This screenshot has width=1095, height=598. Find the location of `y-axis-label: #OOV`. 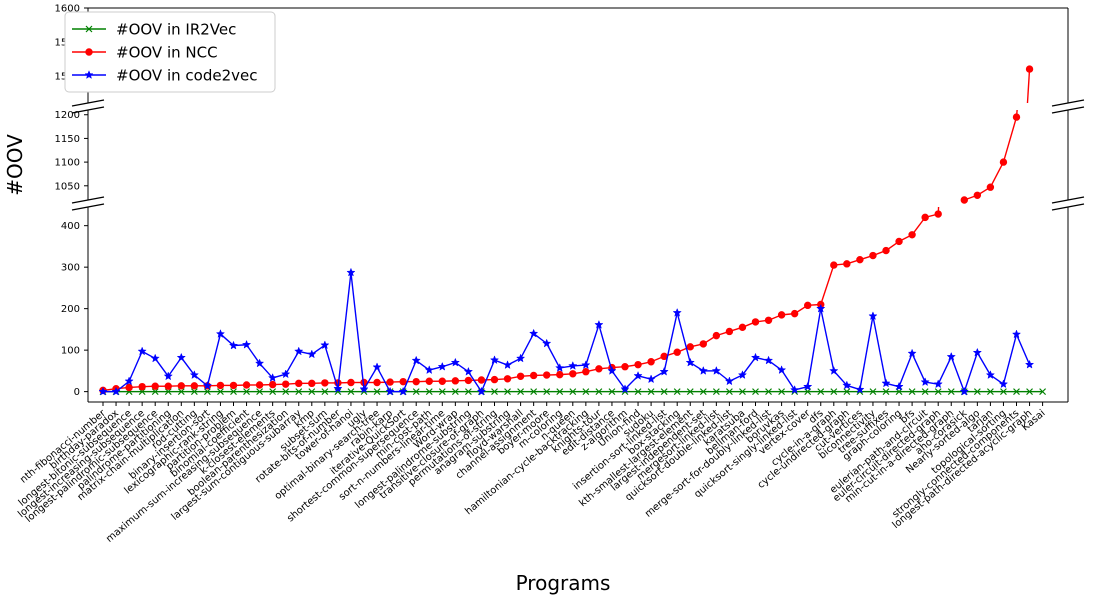

y-axis-label: #OOV is located at coordinates (15, 165).